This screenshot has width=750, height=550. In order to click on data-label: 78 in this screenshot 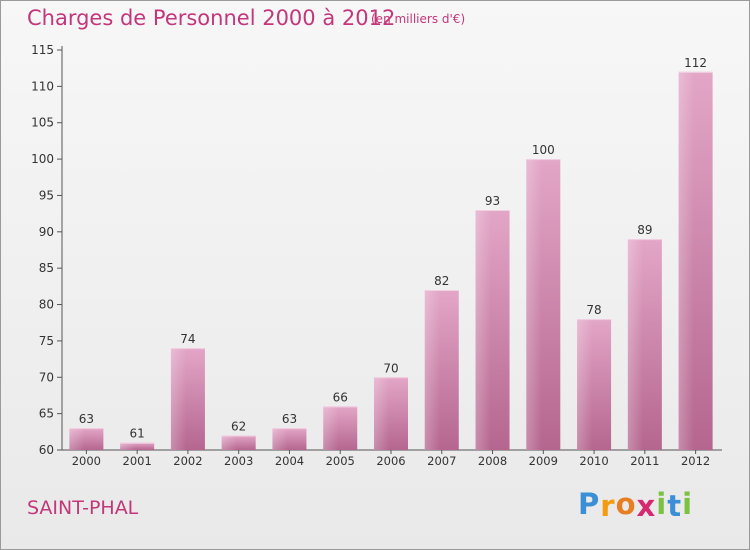, I will do `click(593, 310)`.